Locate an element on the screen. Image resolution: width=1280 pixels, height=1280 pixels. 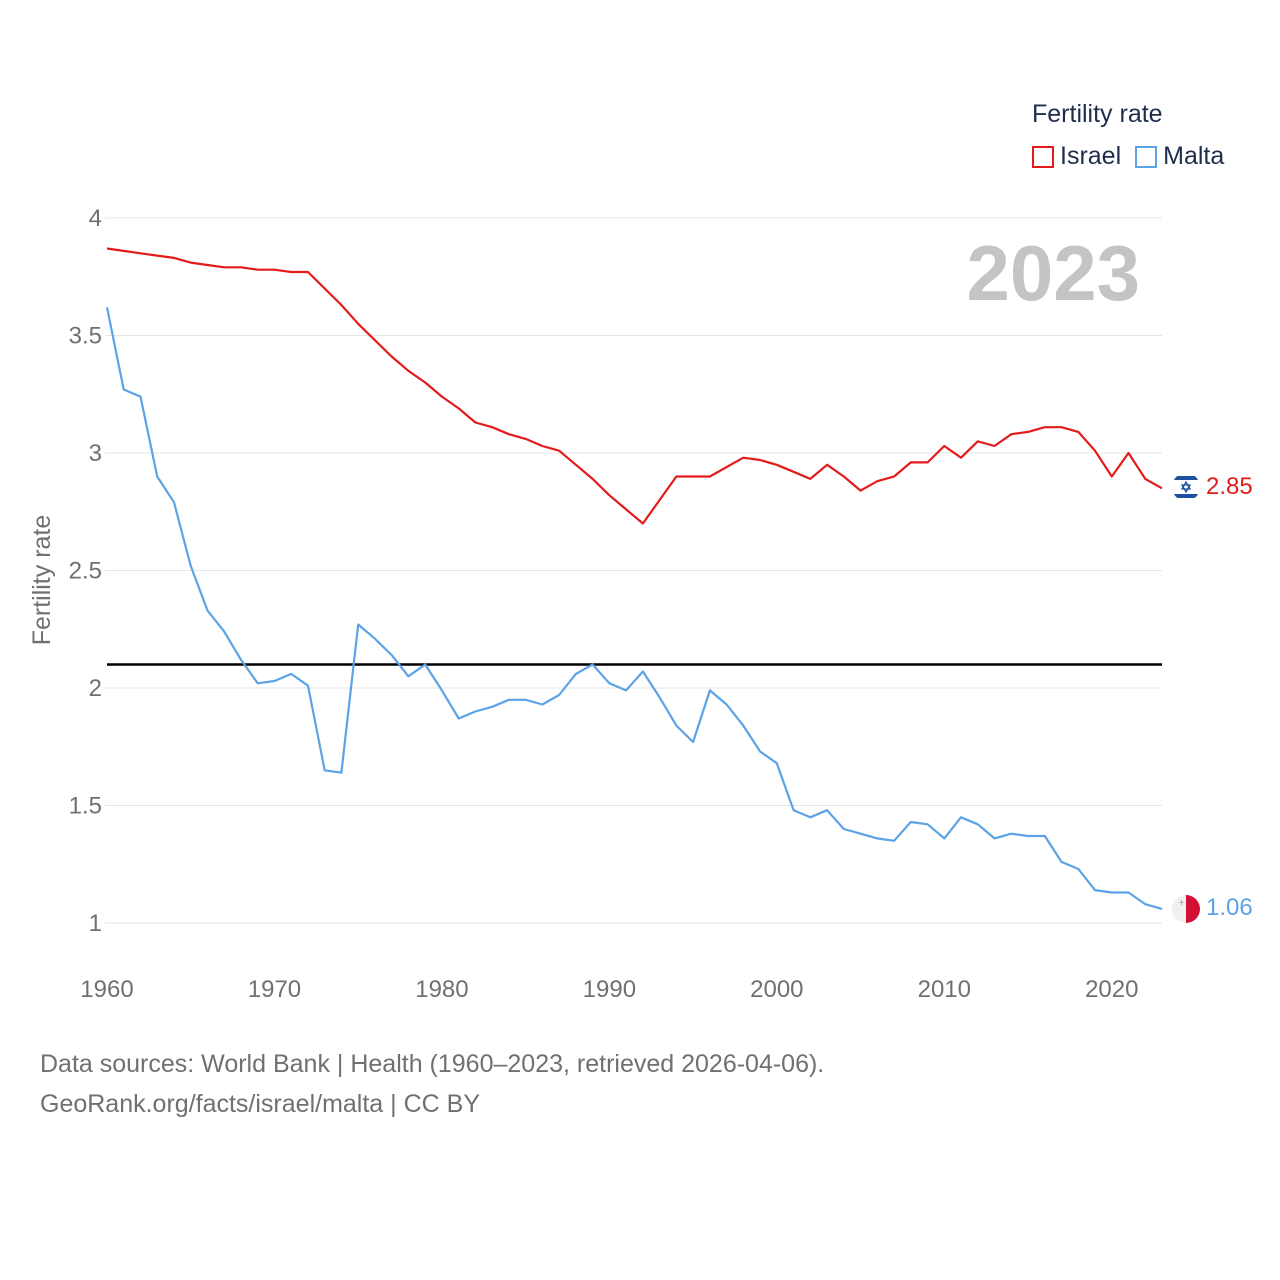
legend-item-malta: Malta is located at coordinates (1179, 156).